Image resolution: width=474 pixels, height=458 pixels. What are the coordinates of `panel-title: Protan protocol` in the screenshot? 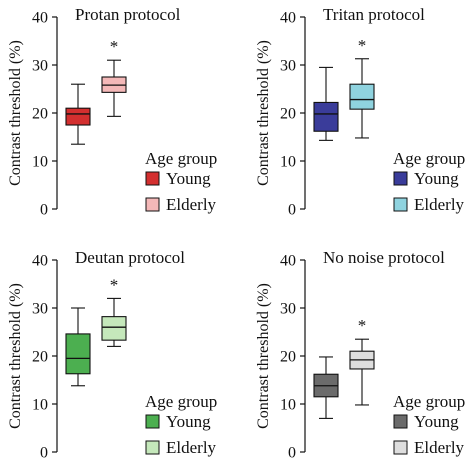 It's located at (128, 14).